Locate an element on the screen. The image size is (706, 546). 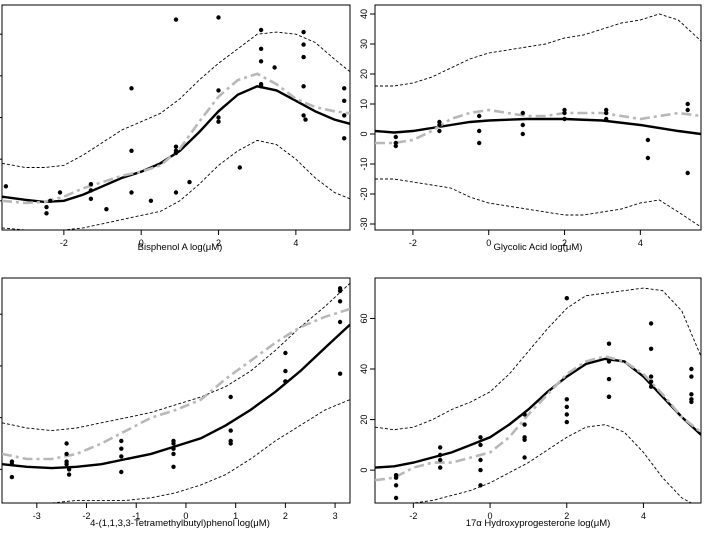
y-tick-label: 0 is located at coordinates (364, 470).